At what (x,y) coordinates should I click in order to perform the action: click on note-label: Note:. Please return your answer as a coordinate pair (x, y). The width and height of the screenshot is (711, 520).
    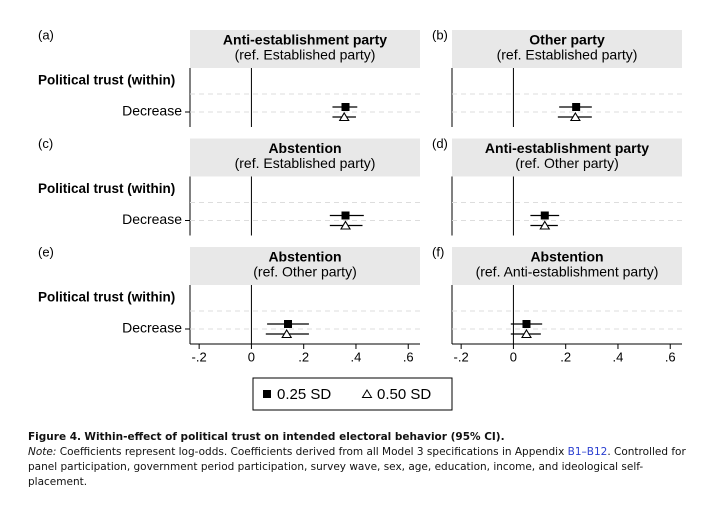
    Looking at the image, I should click on (42, 452).